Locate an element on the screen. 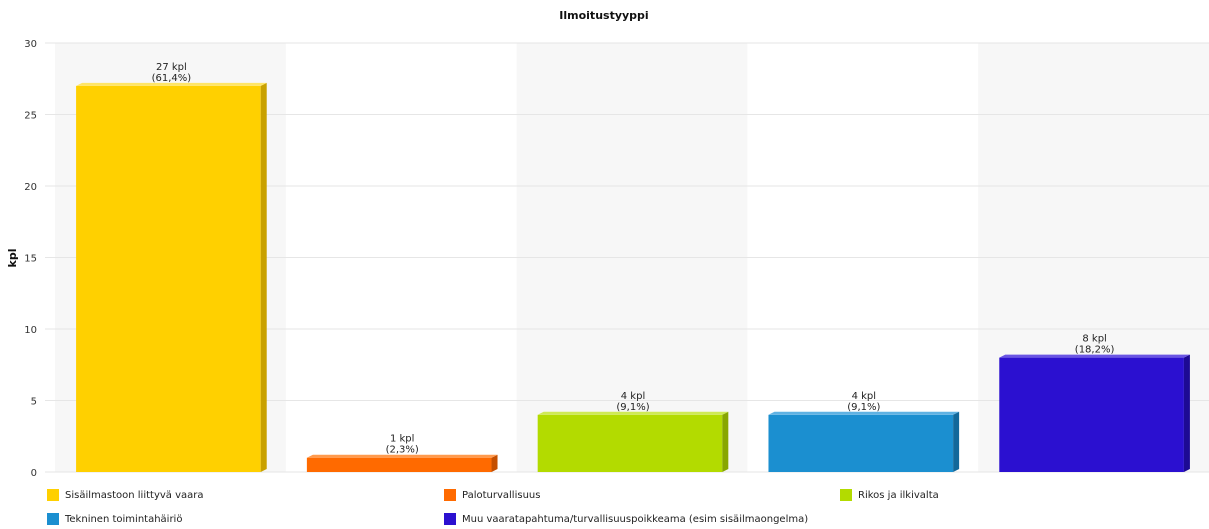  y-tick-label: 15 is located at coordinates (30, 259).